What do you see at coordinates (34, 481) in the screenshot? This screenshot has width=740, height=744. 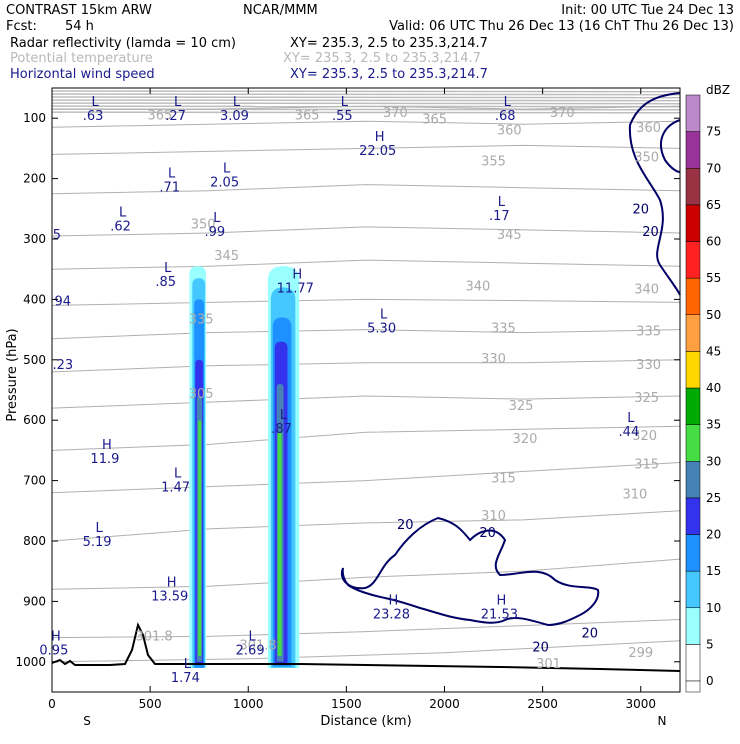 I see `y-tick-label: 700` at bounding box center [34, 481].